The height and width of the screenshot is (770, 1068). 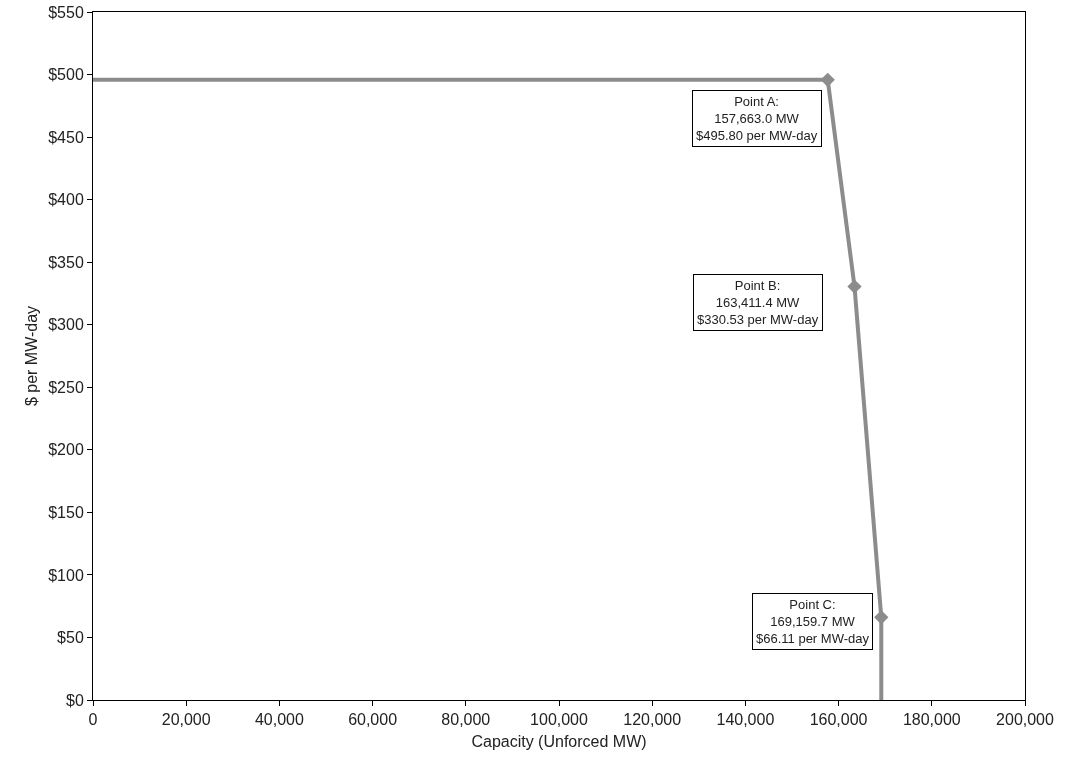 What do you see at coordinates (466, 720) in the screenshot?
I see `x-tick-label: 80,000` at bounding box center [466, 720].